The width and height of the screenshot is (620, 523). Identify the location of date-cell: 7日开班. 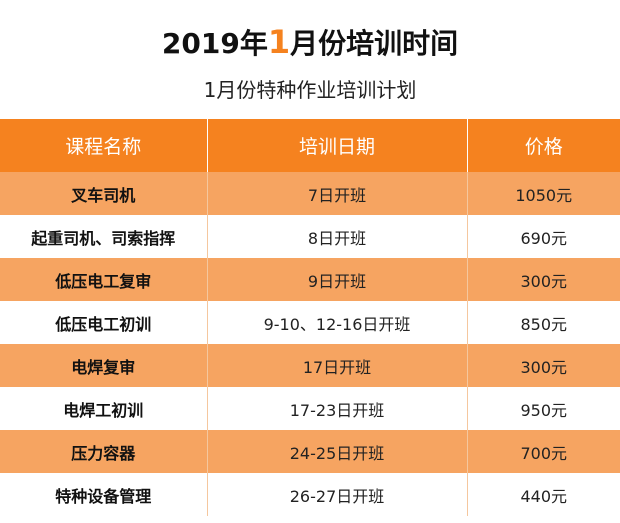
(337, 193).